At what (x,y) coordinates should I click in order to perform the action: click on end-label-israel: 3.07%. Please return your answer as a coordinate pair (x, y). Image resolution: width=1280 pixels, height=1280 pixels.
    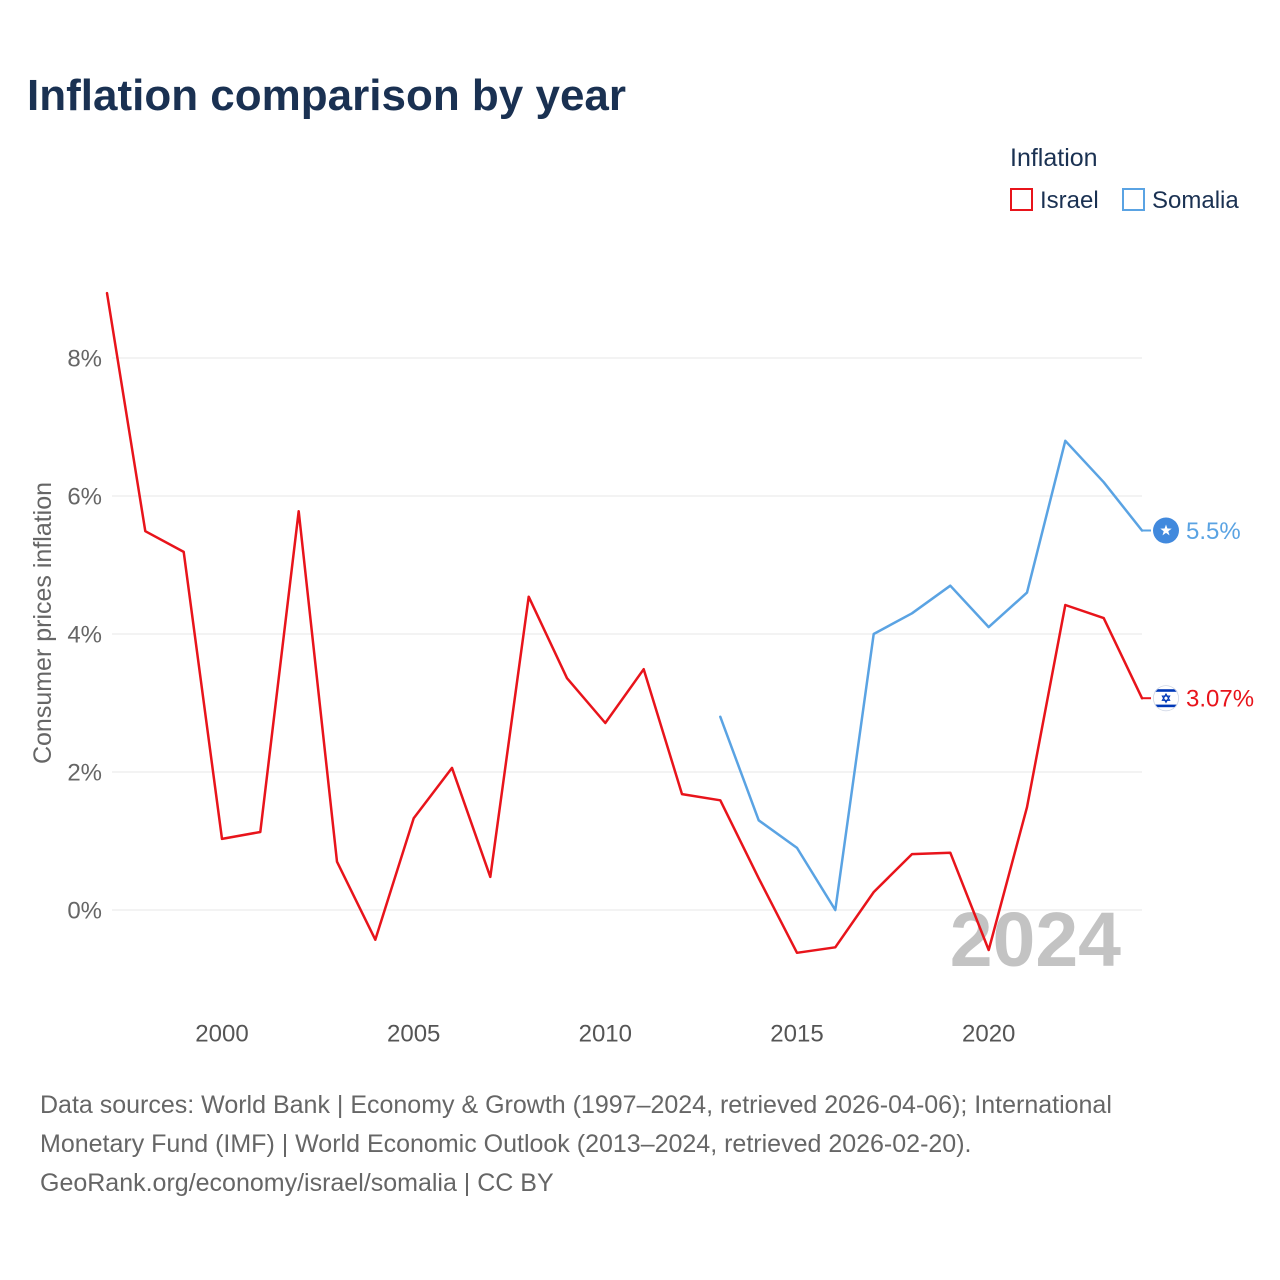
    Looking at the image, I should click on (1220, 699).